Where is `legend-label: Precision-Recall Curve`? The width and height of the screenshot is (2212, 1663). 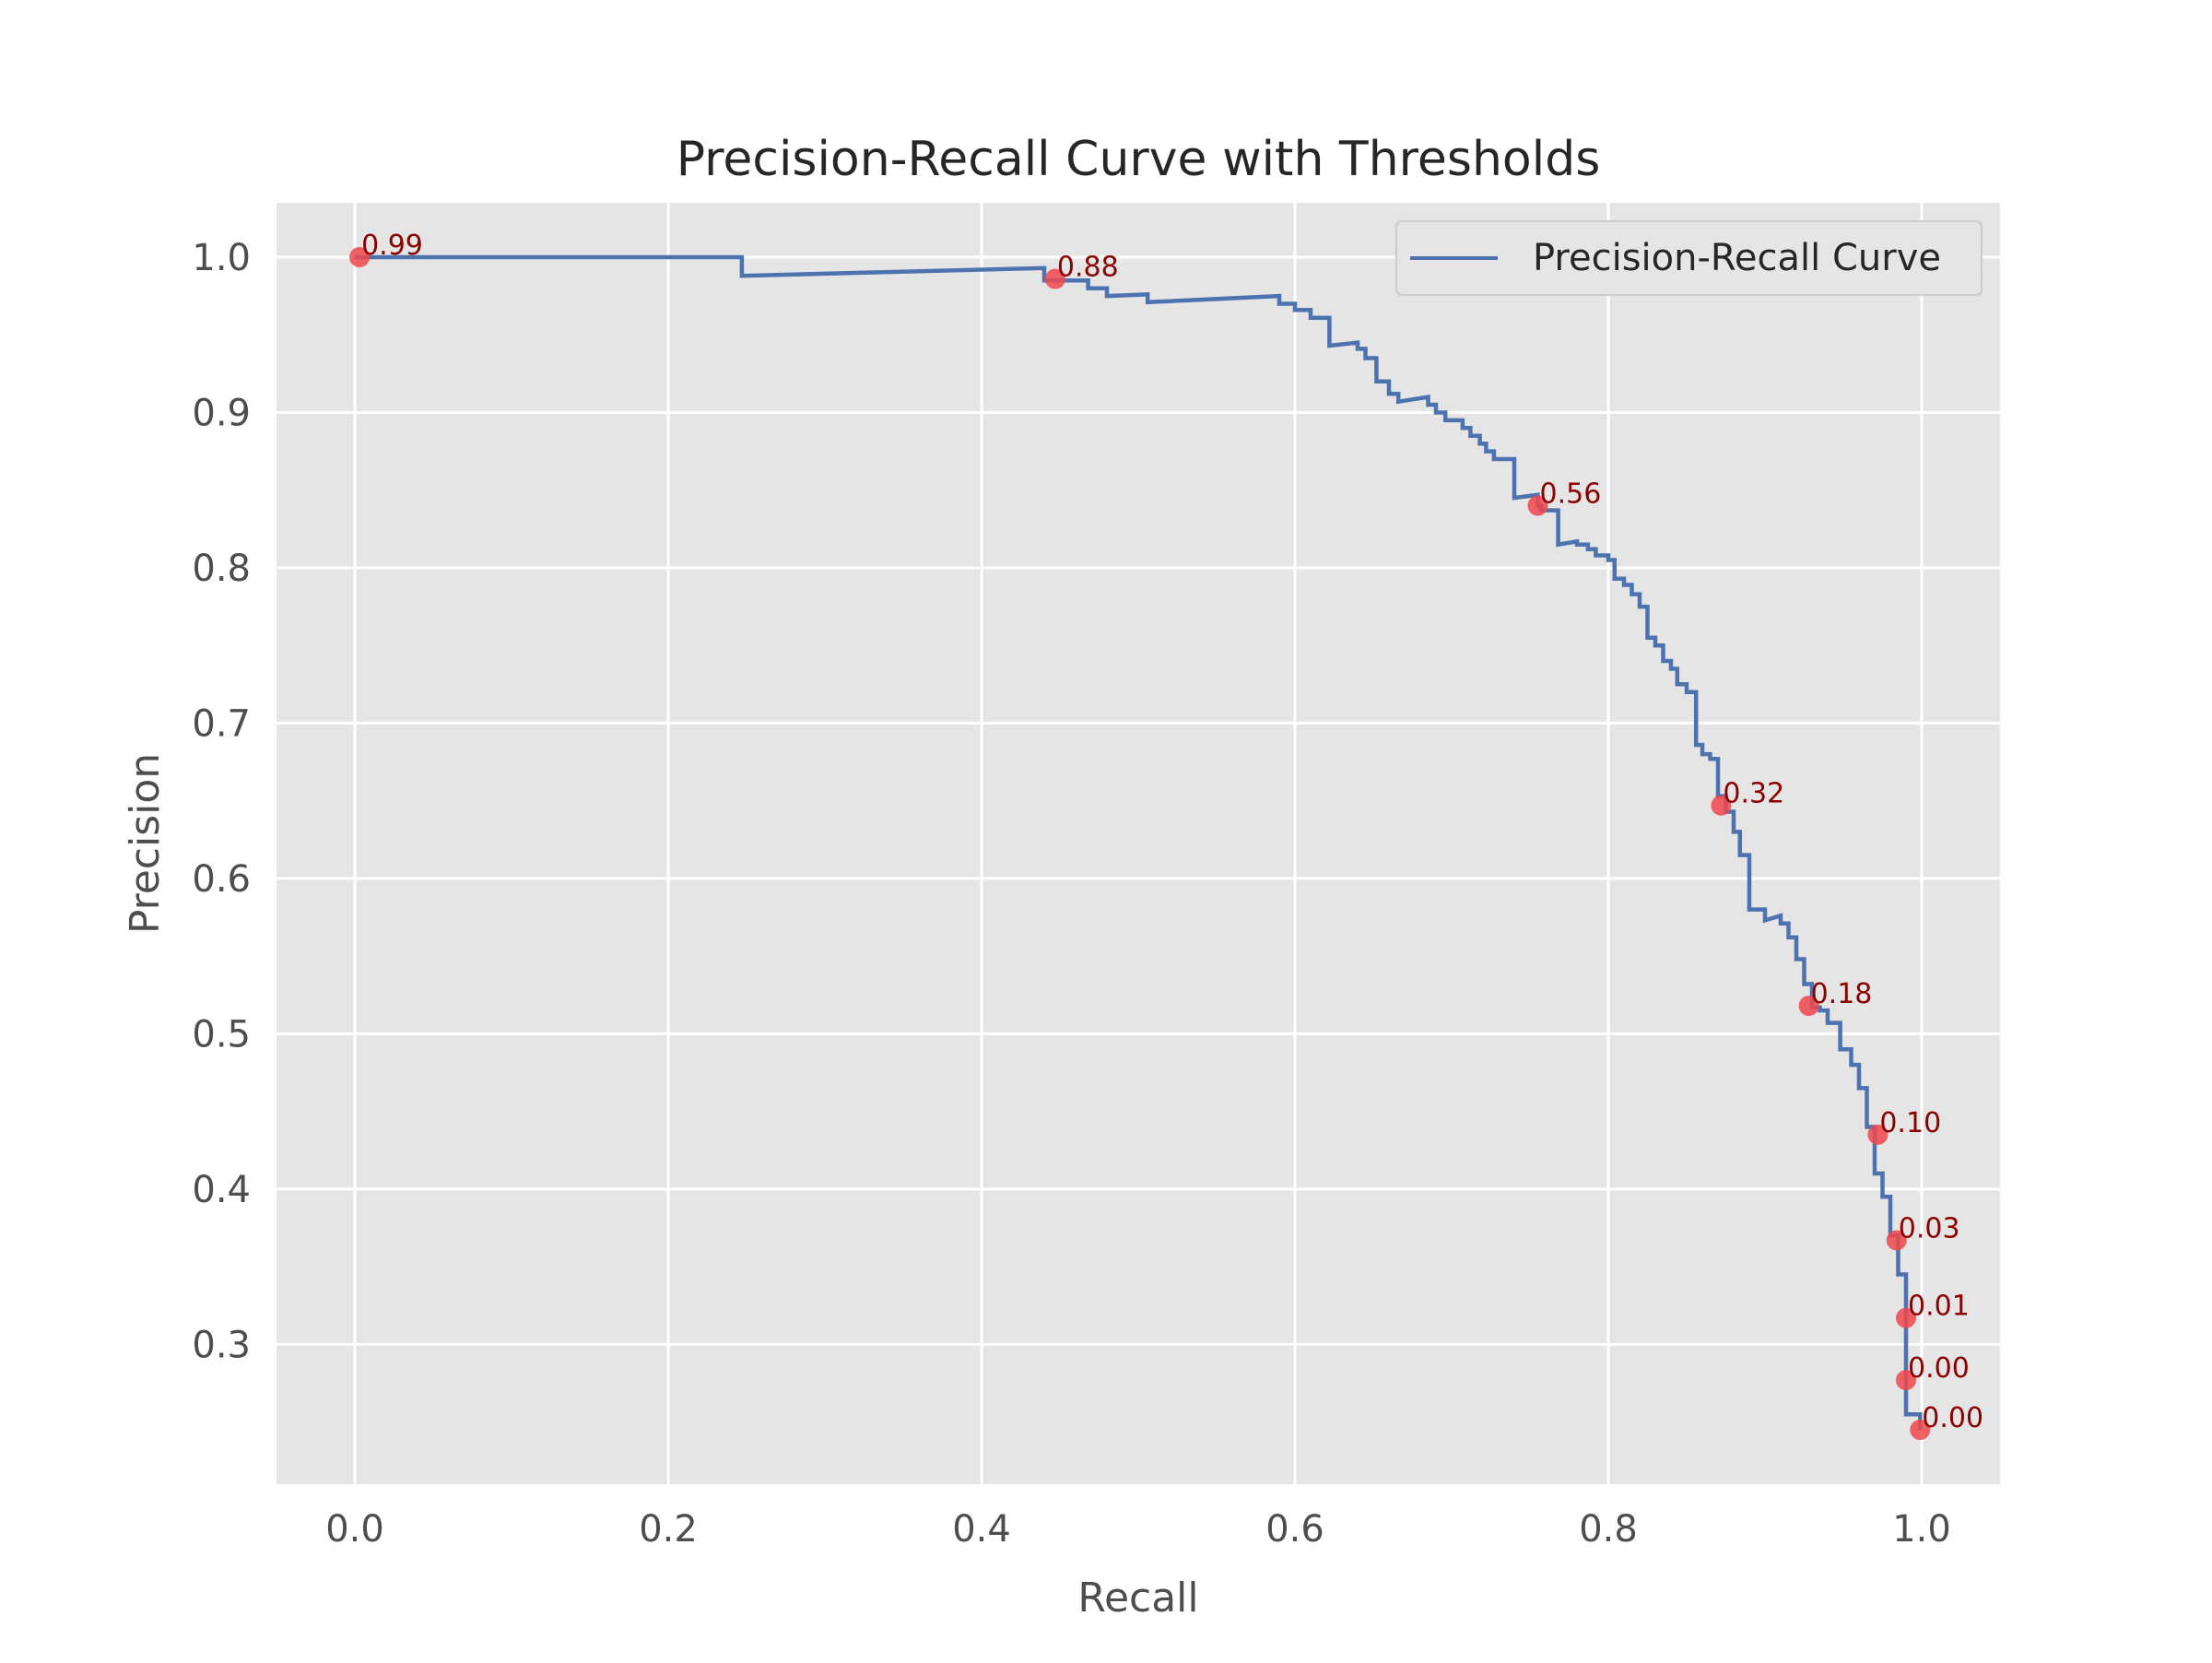 legend-label: Precision-Recall Curve is located at coordinates (1737, 258).